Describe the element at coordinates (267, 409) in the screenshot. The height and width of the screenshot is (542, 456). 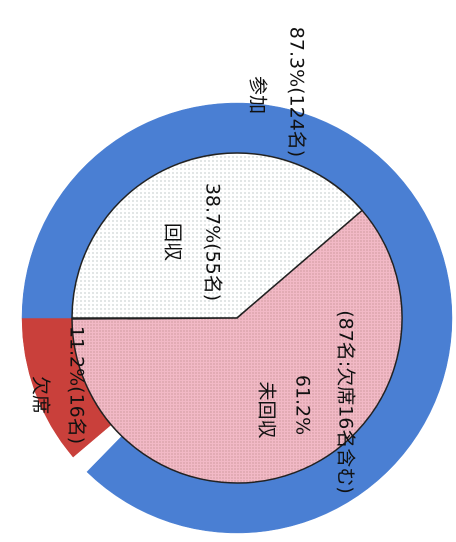
I see `category-label: 未回収` at that location.